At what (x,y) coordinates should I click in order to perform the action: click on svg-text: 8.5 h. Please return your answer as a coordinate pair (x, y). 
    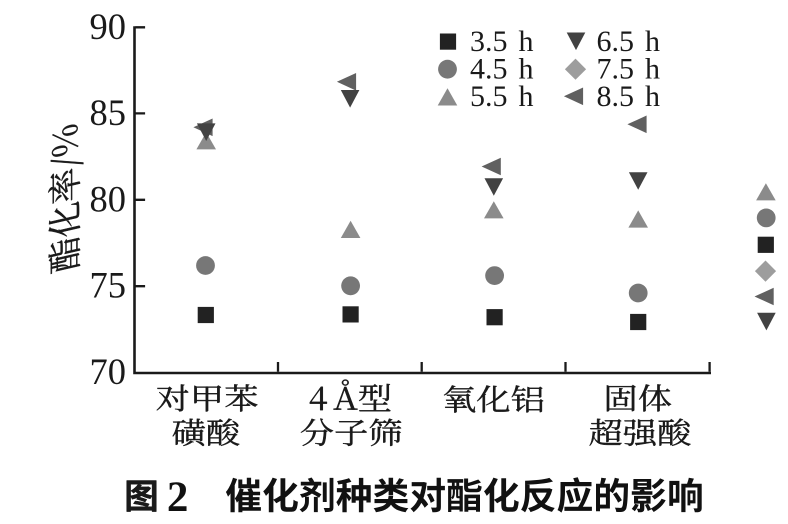
    Looking at the image, I should click on (629, 96).